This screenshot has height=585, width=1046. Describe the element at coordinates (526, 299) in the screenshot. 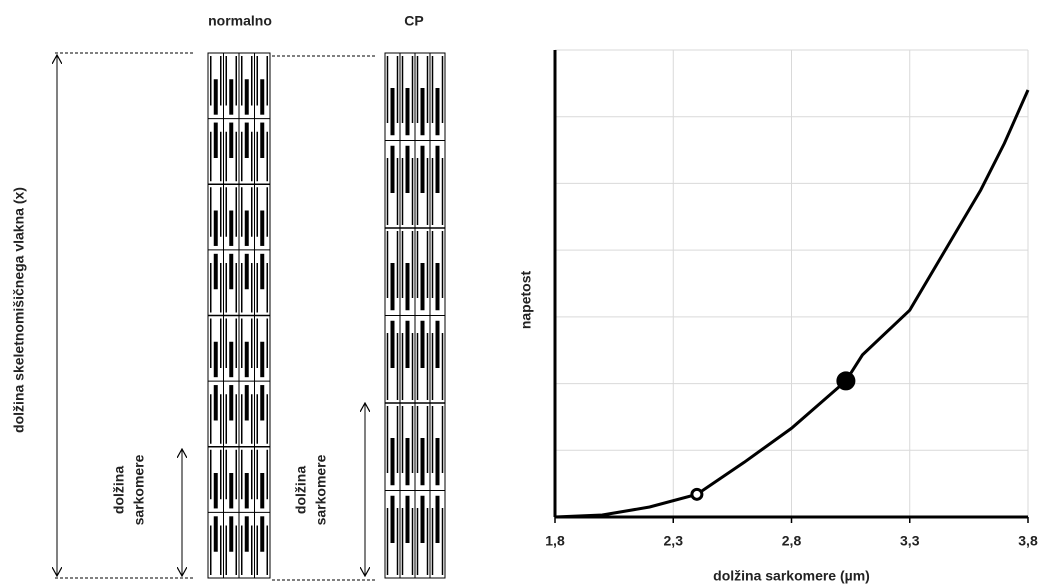

I see `y-axis-label: napetost` at that location.